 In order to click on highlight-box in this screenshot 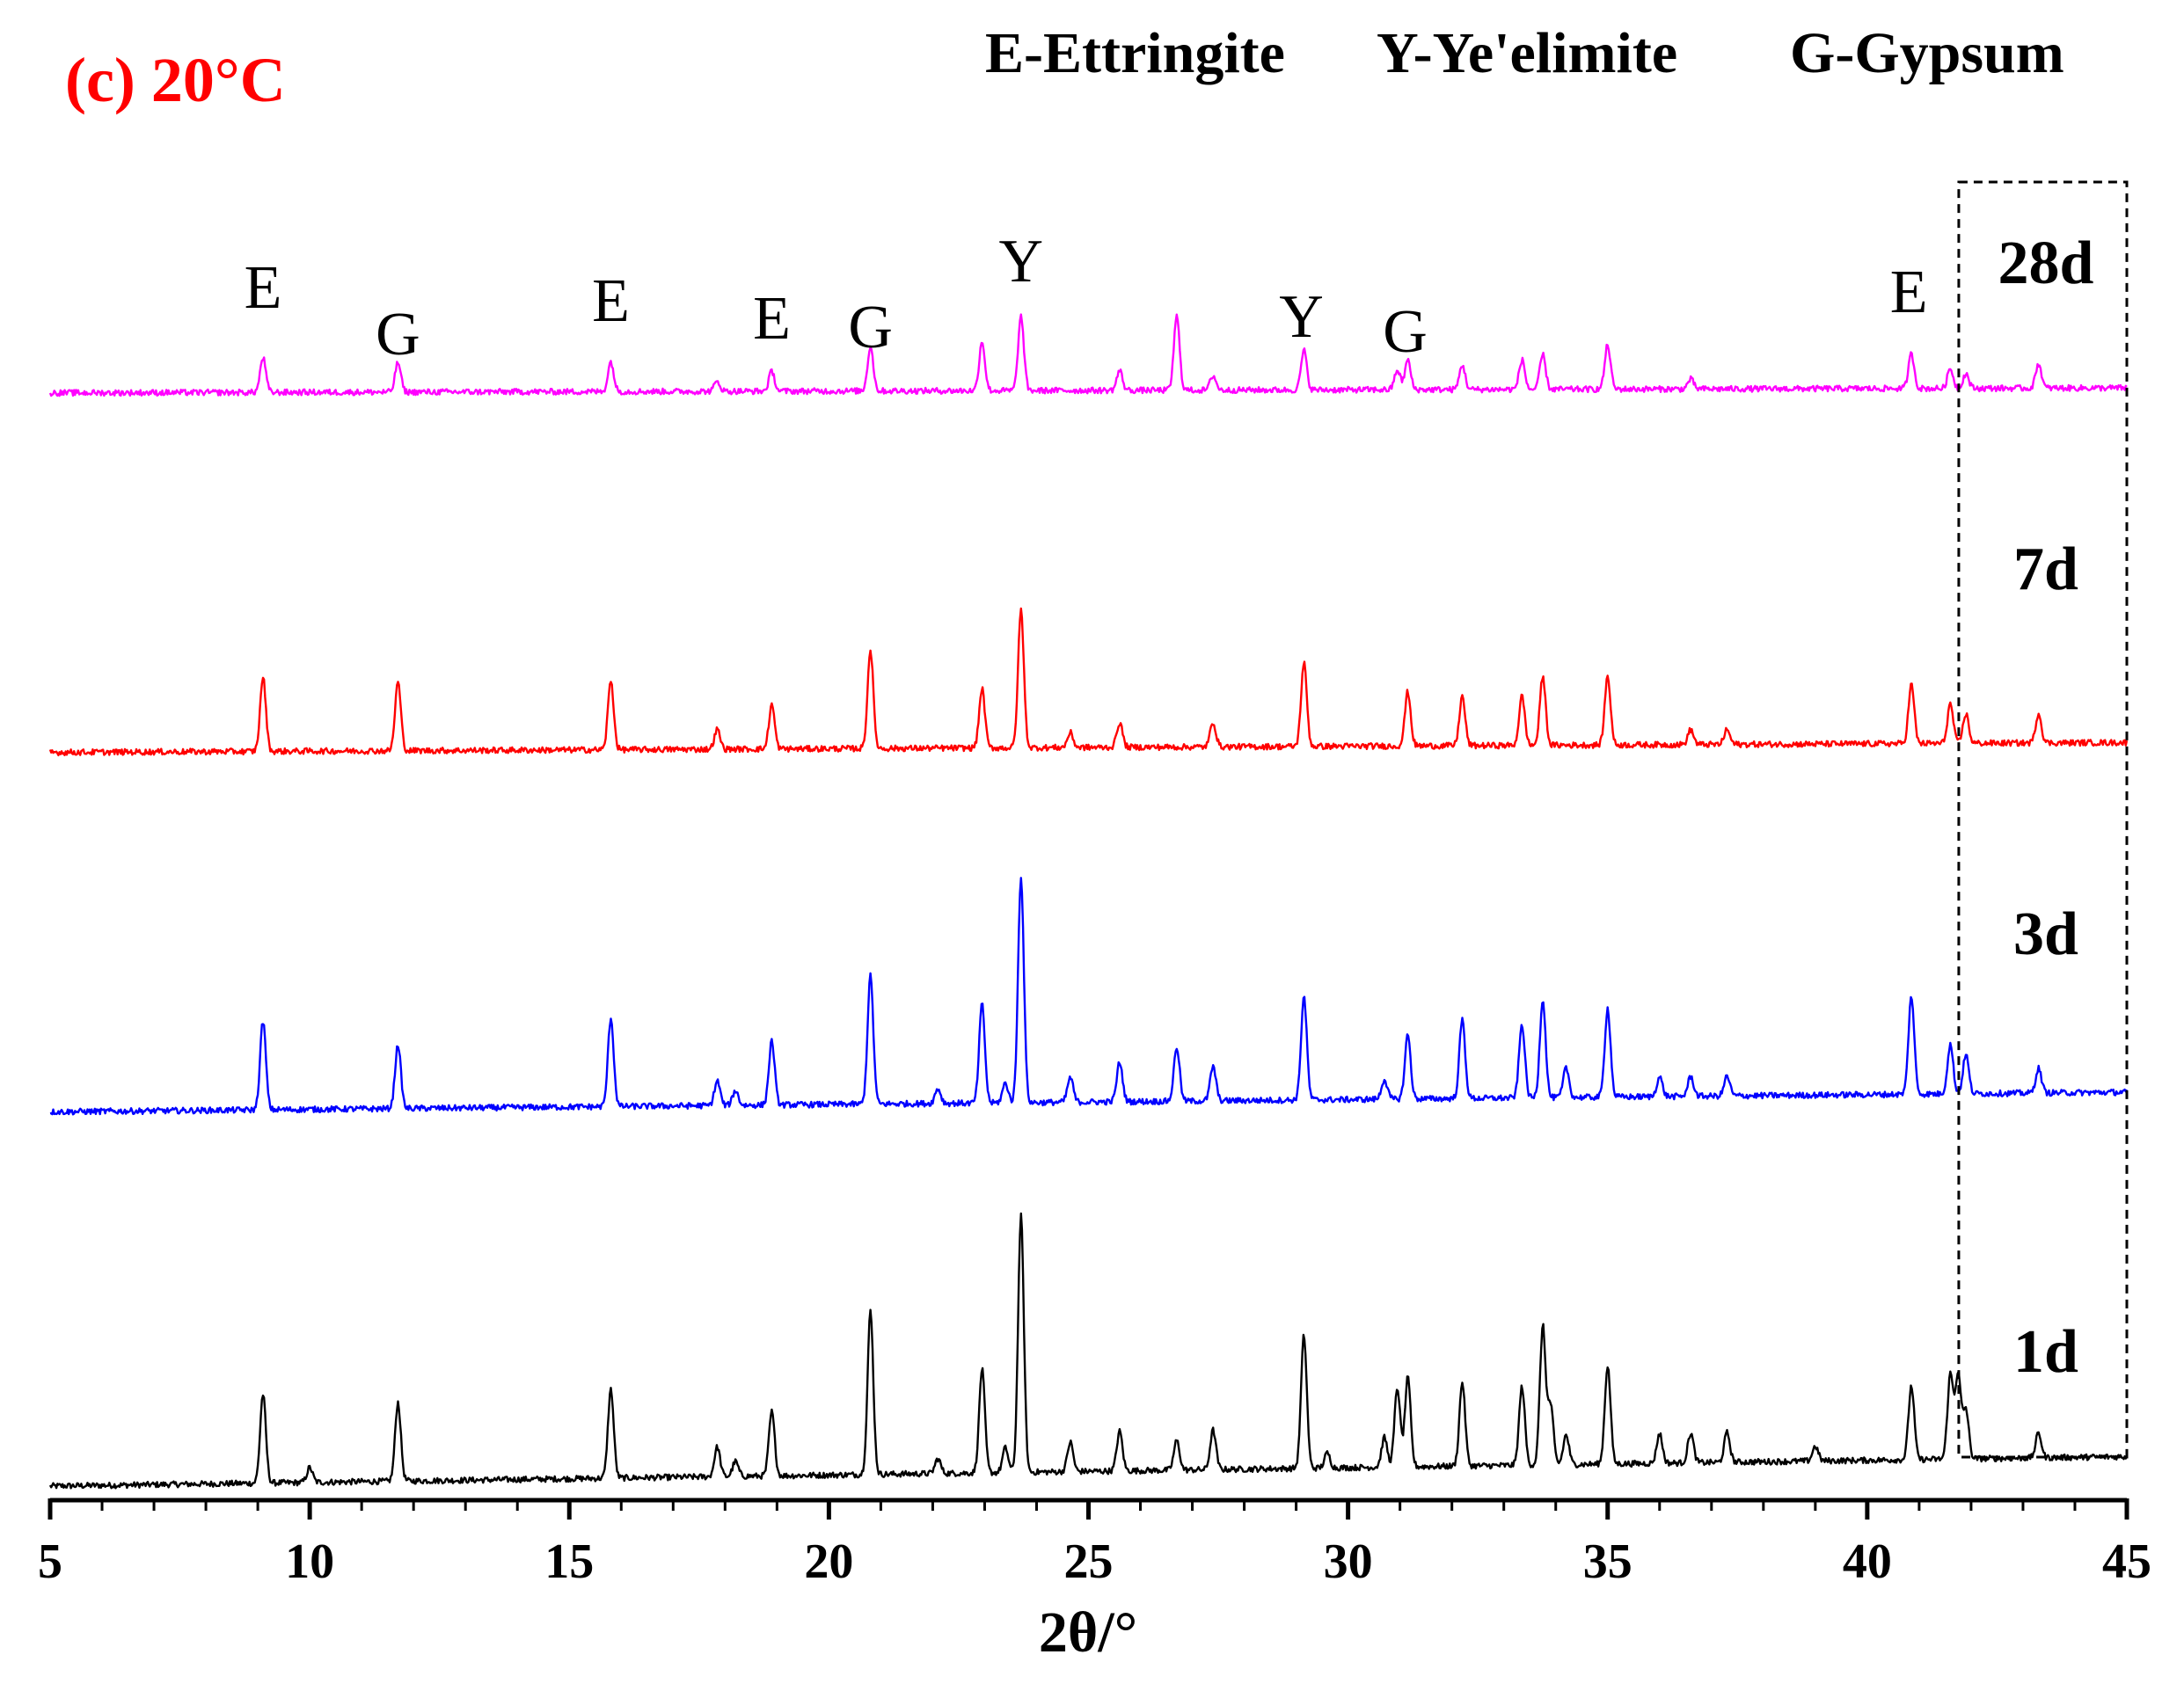, I will do `click(2043, 820)`.